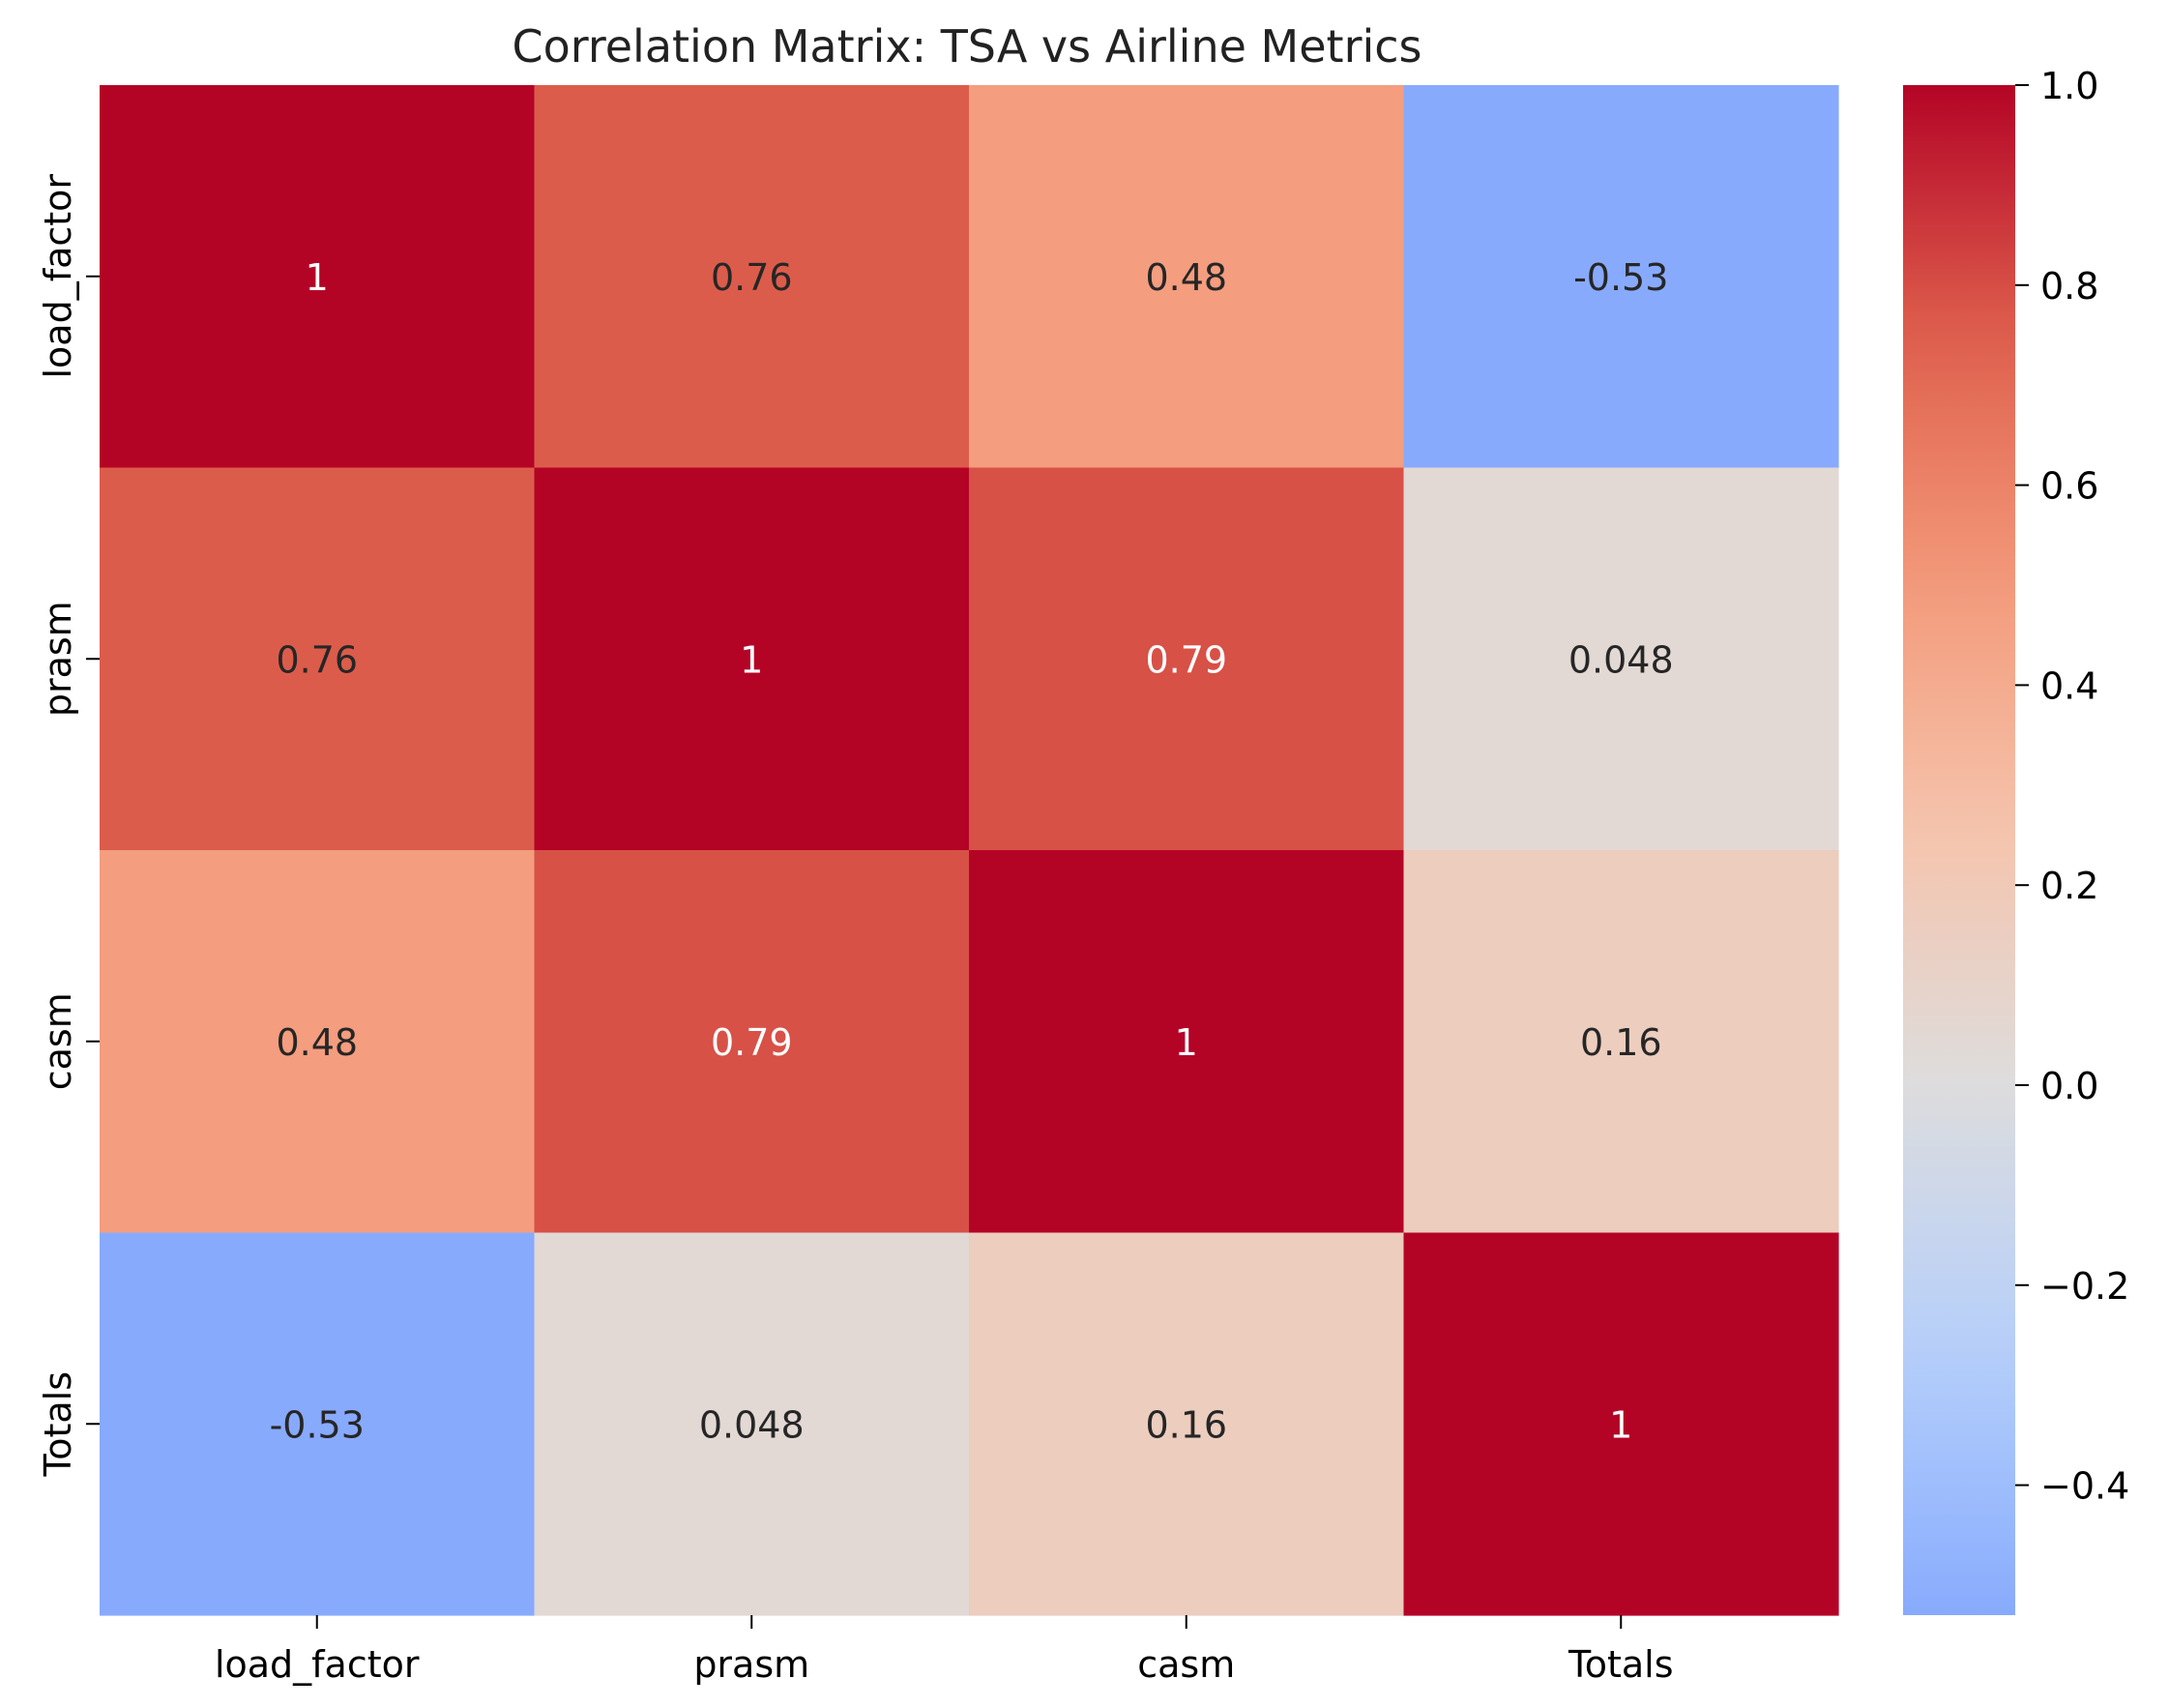  What do you see at coordinates (317, 1664) in the screenshot?
I see `x-tick-label: load_factor` at bounding box center [317, 1664].